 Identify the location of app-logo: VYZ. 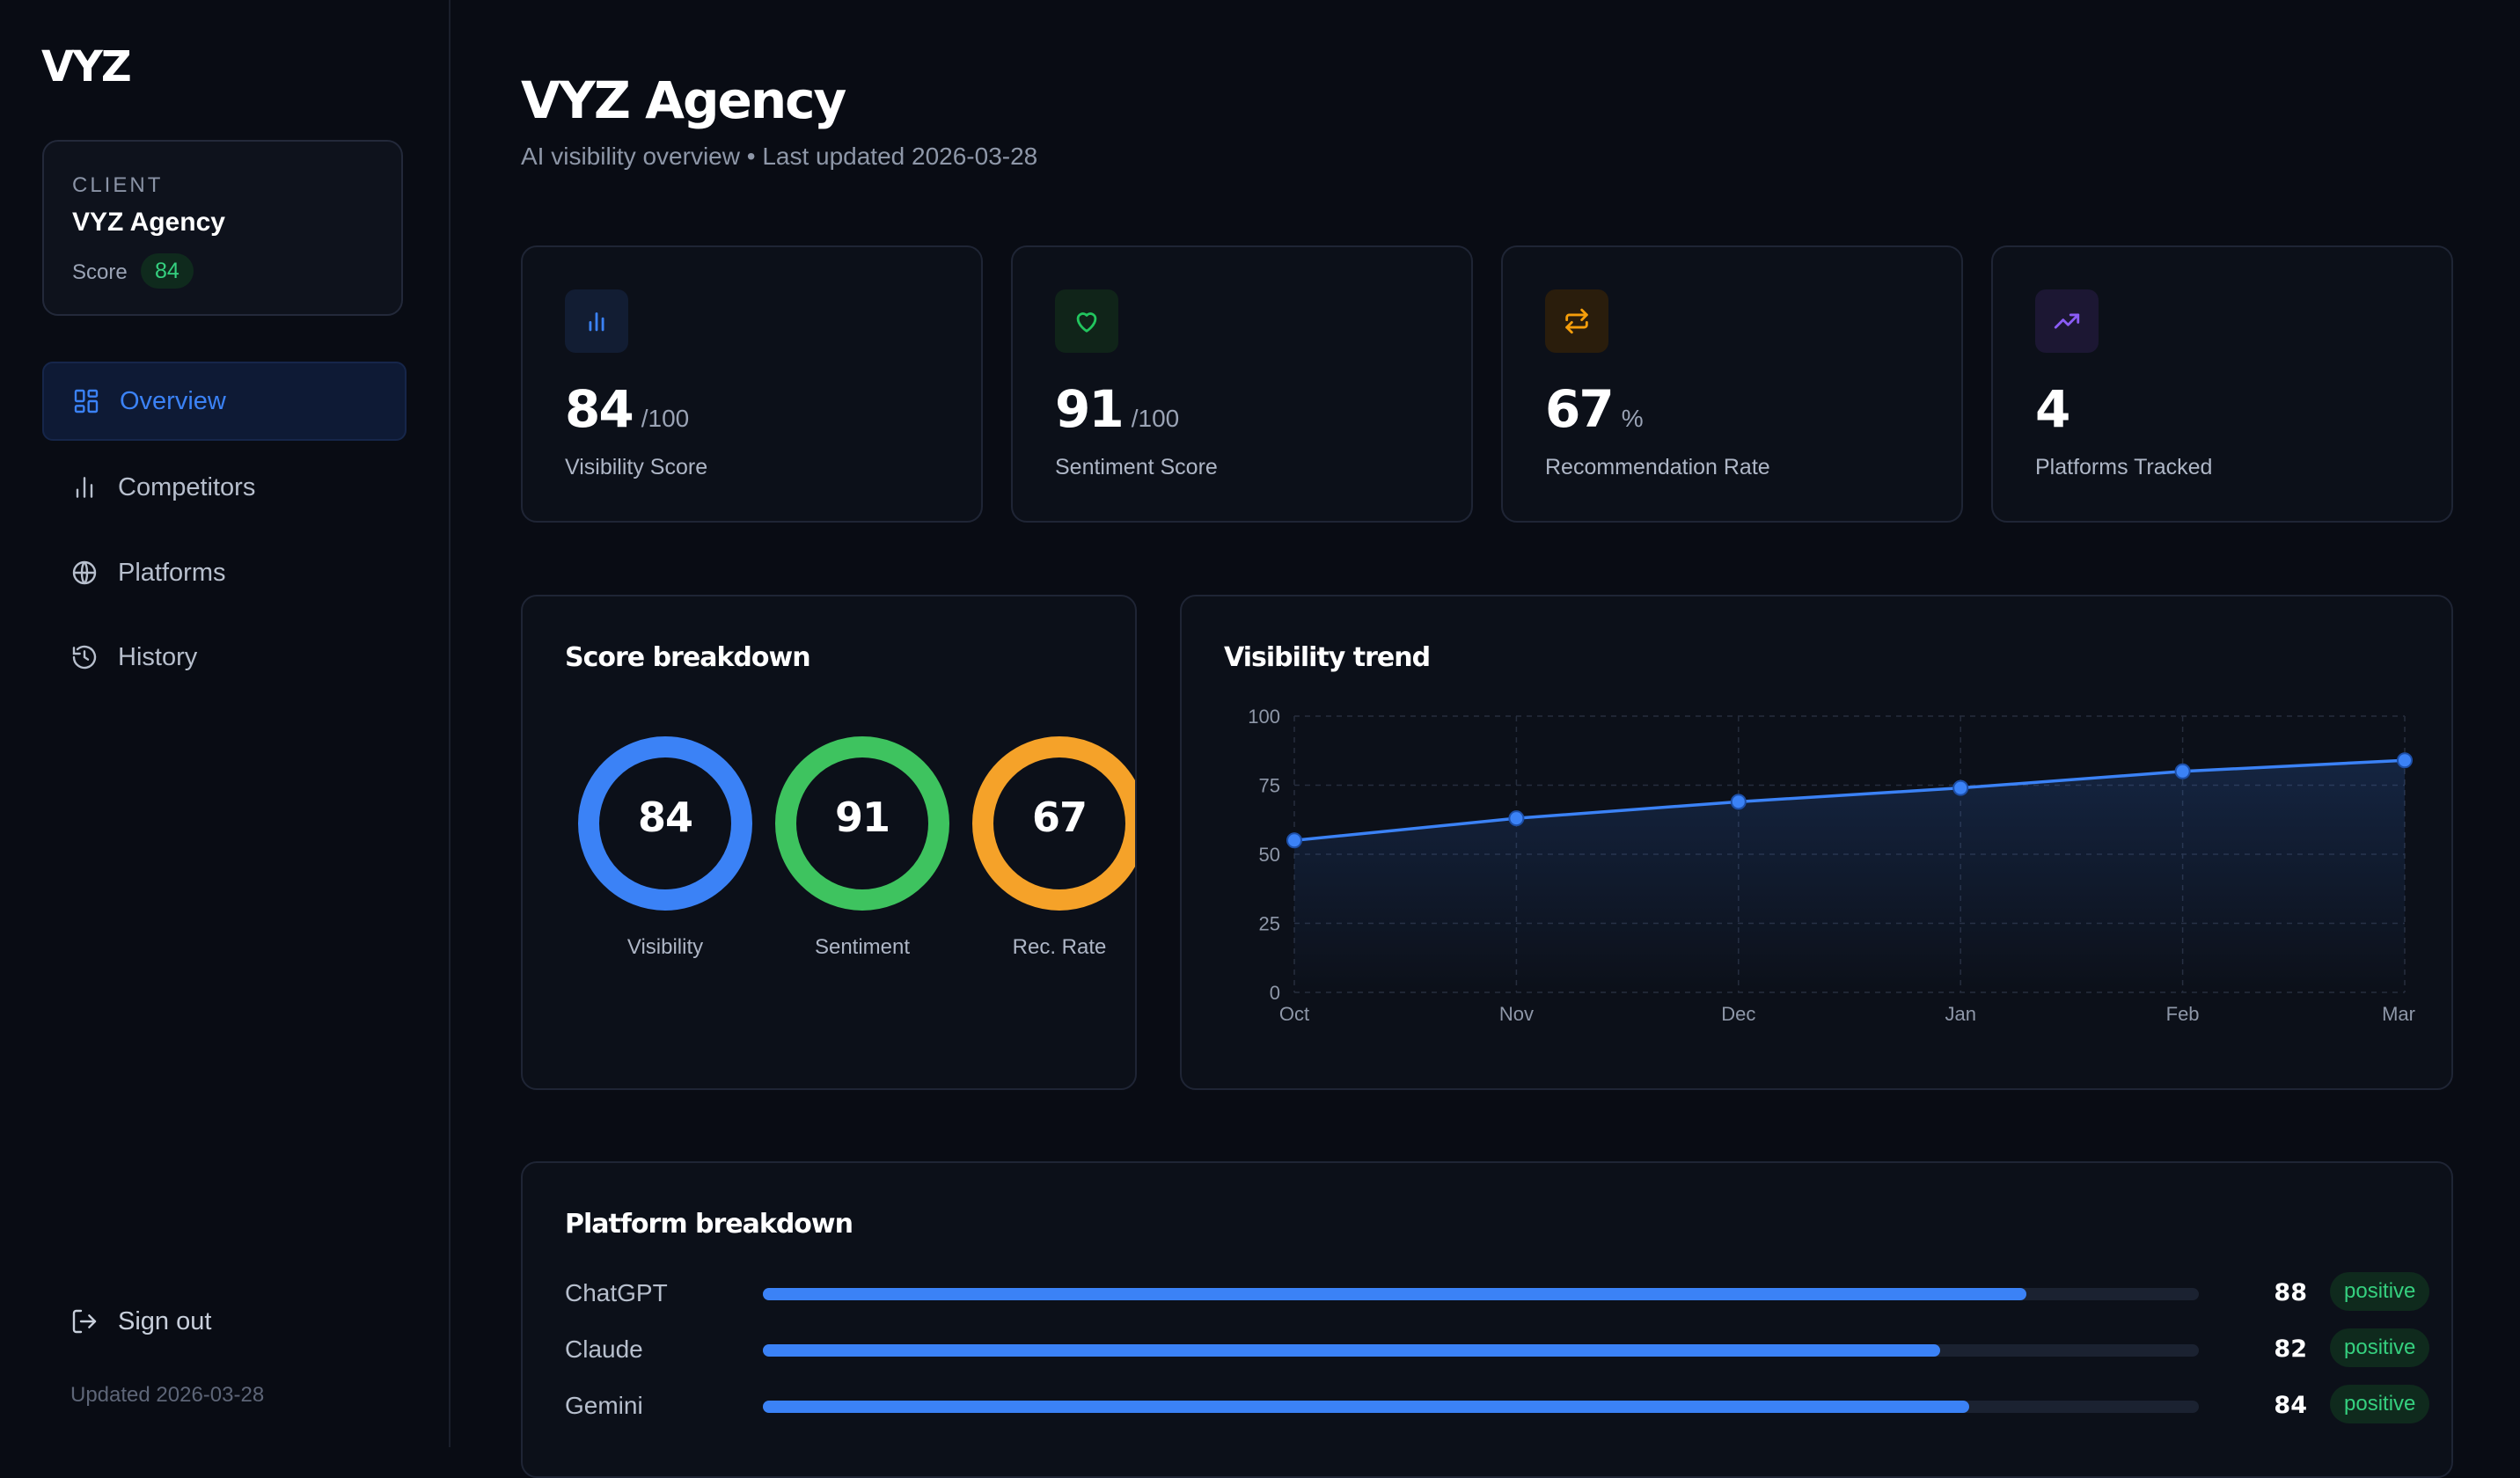
(86, 66).